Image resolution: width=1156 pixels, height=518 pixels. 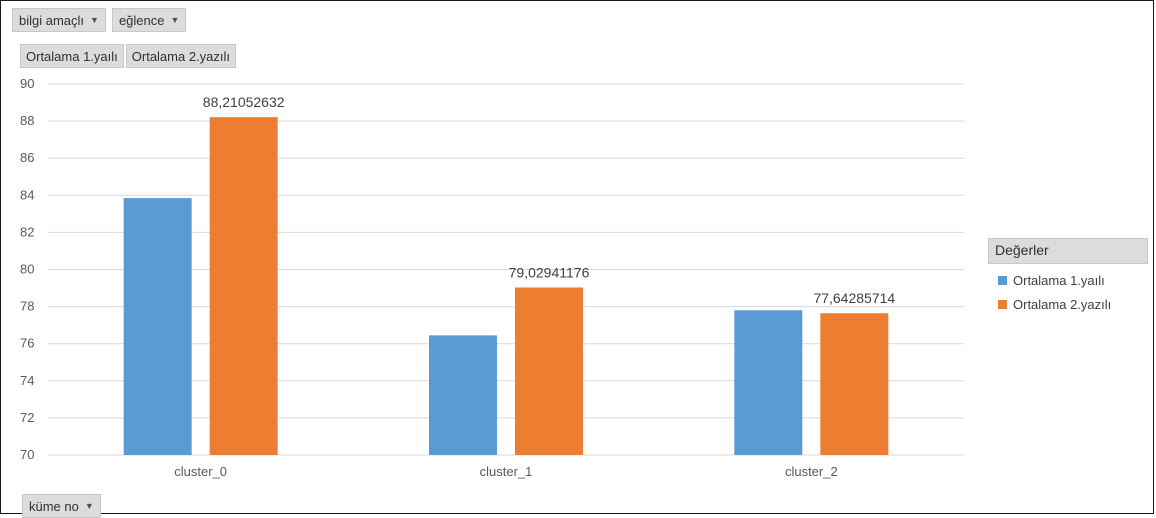 I want to click on x-tick-label: cluster_1, so click(x=506, y=471).